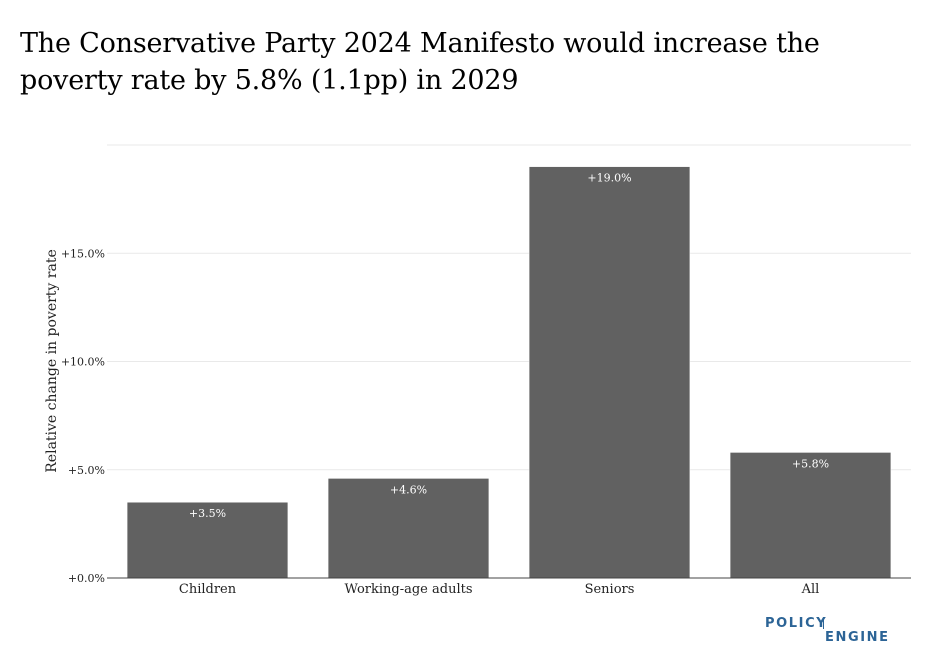 This screenshot has width=936, height=672. I want to click on logo-policy-text: POLICY, so click(796, 623).